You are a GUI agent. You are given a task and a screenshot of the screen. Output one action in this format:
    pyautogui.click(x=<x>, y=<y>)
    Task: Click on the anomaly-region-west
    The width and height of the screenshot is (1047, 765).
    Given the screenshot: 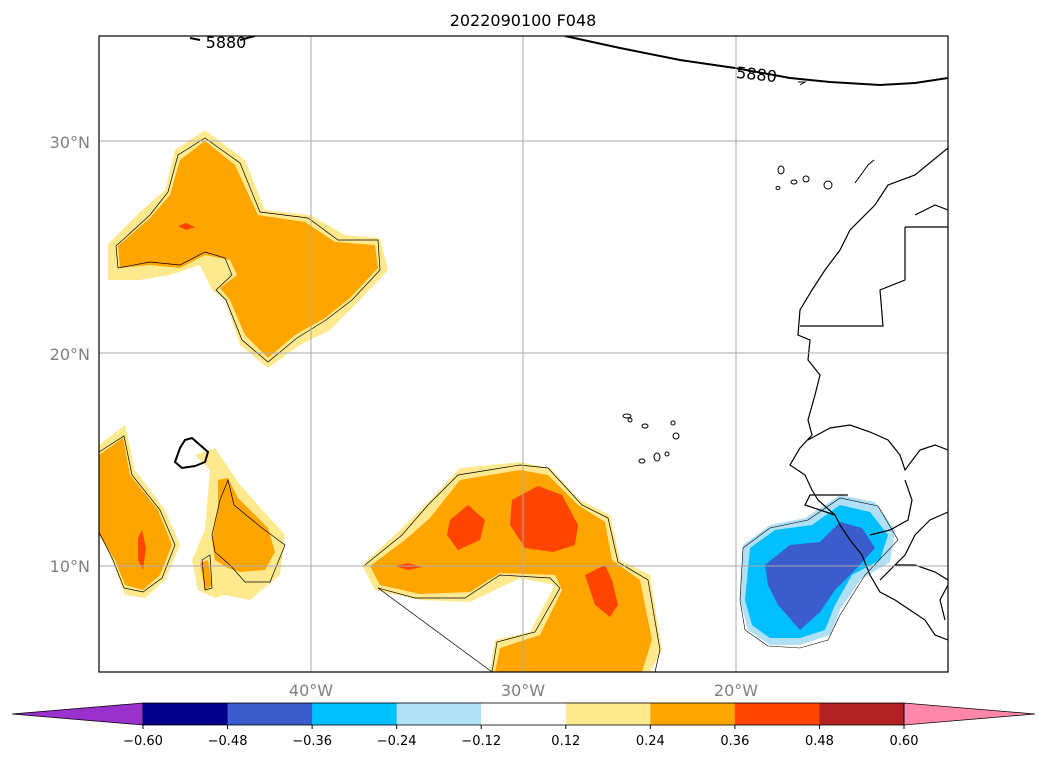 What is the action you would take?
    pyautogui.click(x=192, y=512)
    